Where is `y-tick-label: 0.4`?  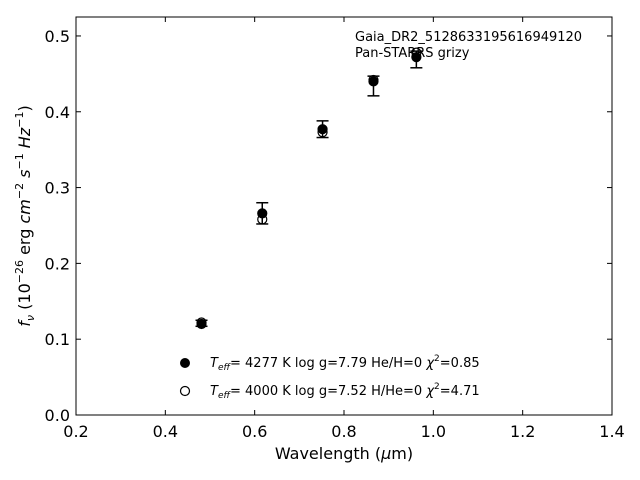
y-tick-label: 0.4 is located at coordinates (57, 112).